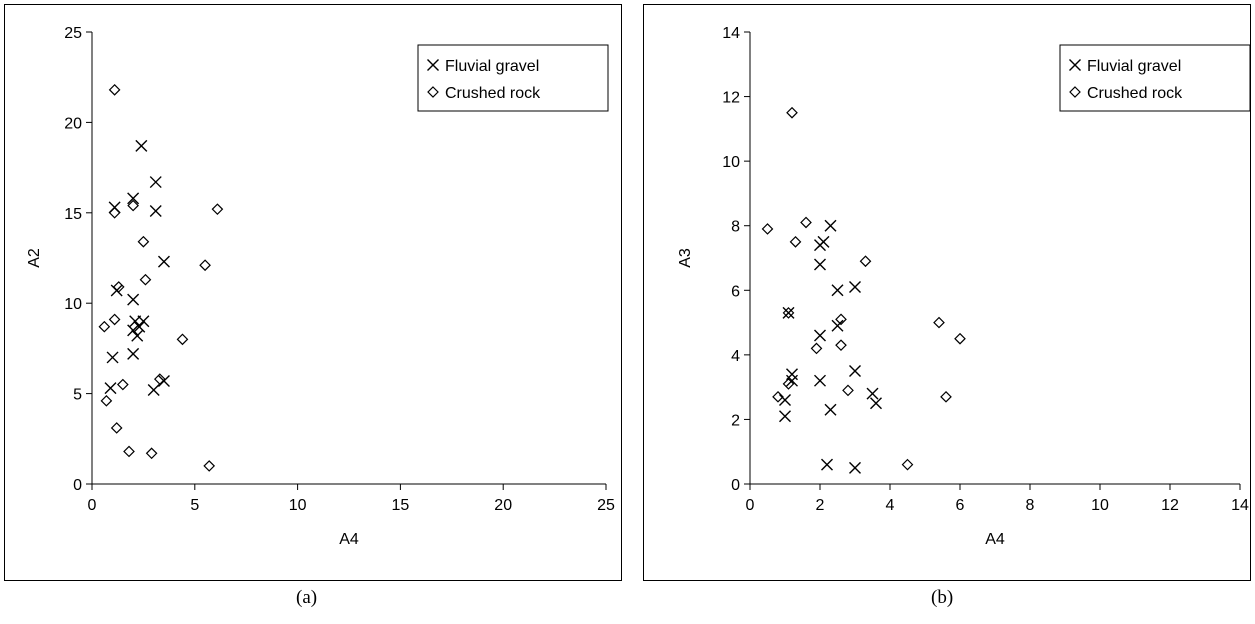 The width and height of the screenshot is (1255, 624). Describe the element at coordinates (735, 420) in the screenshot. I see `y-tick-label: 2` at that location.